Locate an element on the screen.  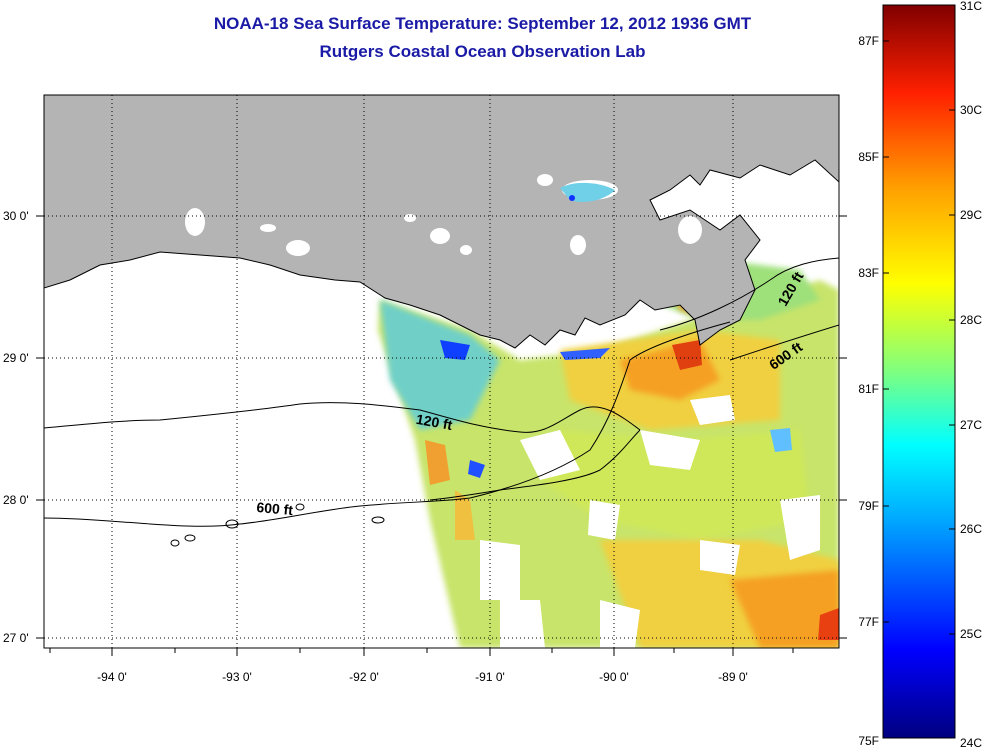
colorbar-label-f: 87F is located at coordinates (868, 41).